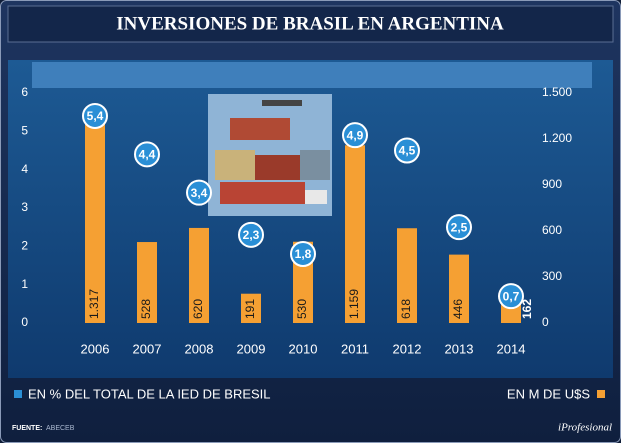 This screenshot has width=621, height=443. Describe the element at coordinates (303, 348) in the screenshot. I see `x-tick-label: 2010` at that location.